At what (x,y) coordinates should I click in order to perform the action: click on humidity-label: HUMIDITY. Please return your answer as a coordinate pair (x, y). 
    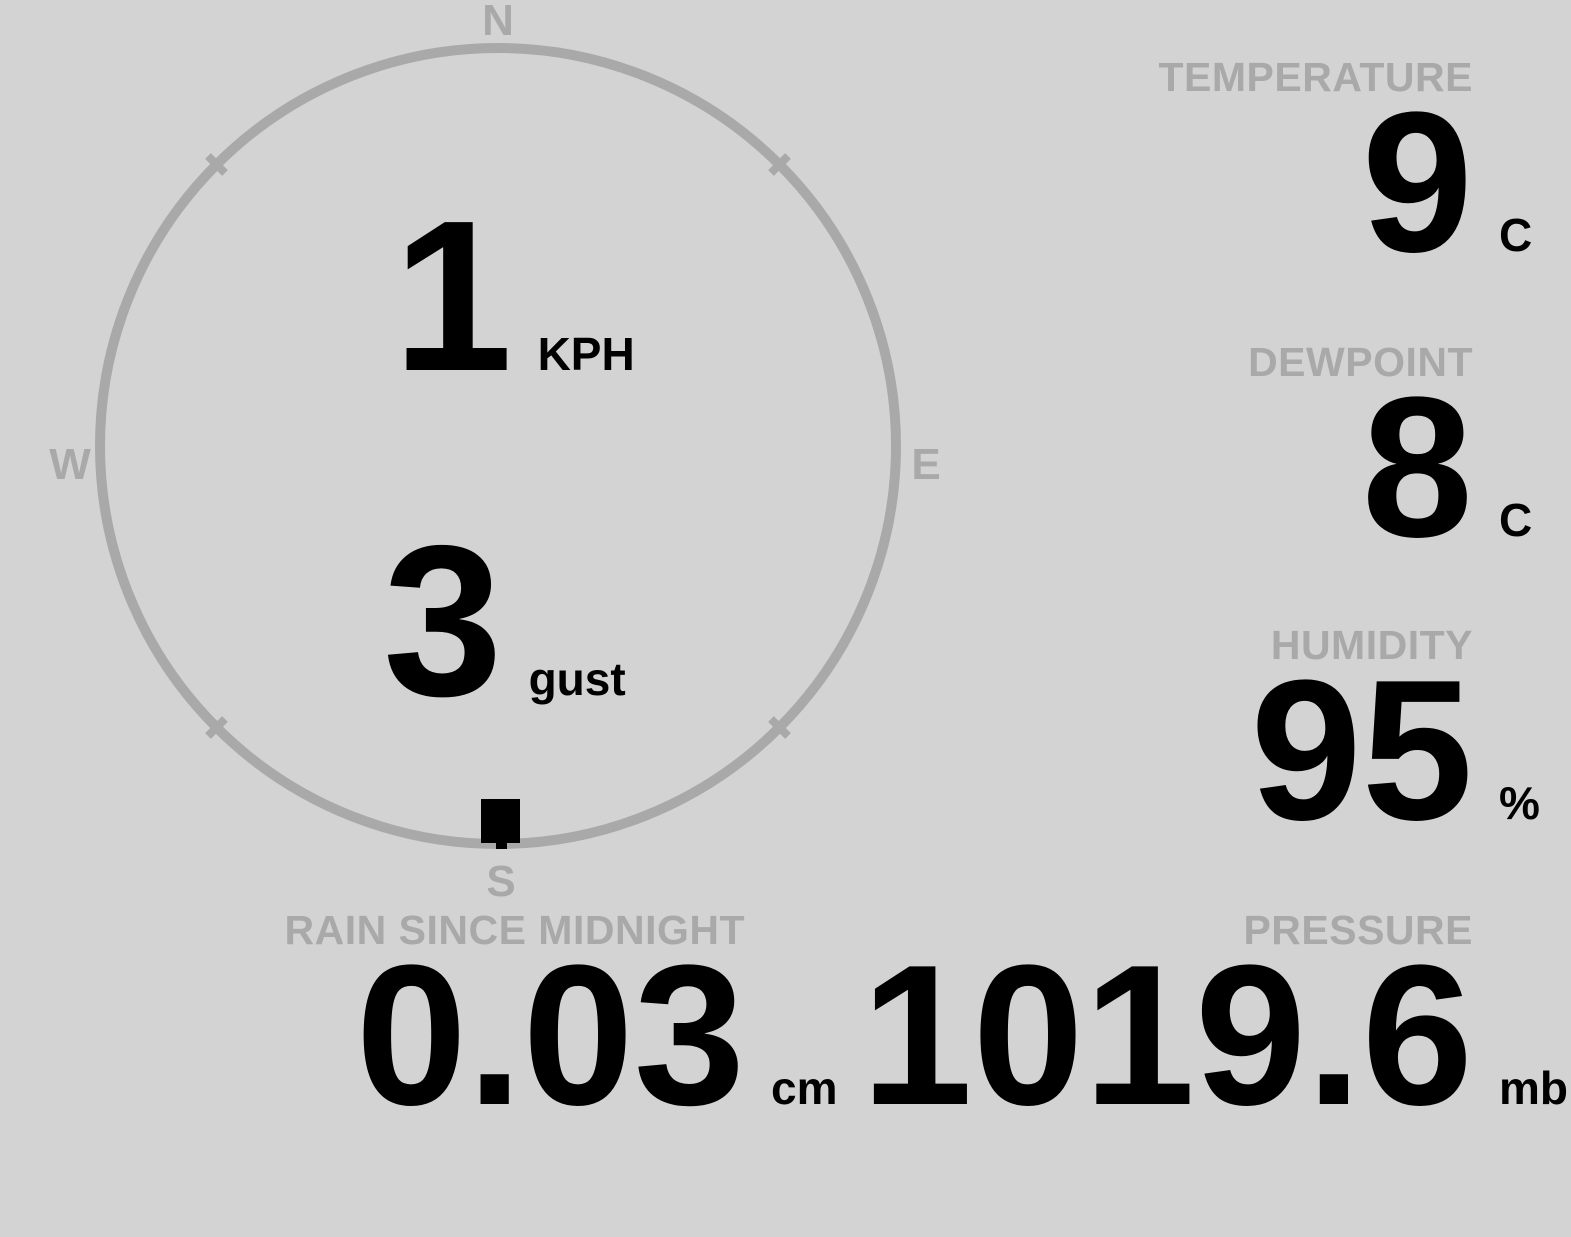
    Looking at the image, I should click on (1371, 645).